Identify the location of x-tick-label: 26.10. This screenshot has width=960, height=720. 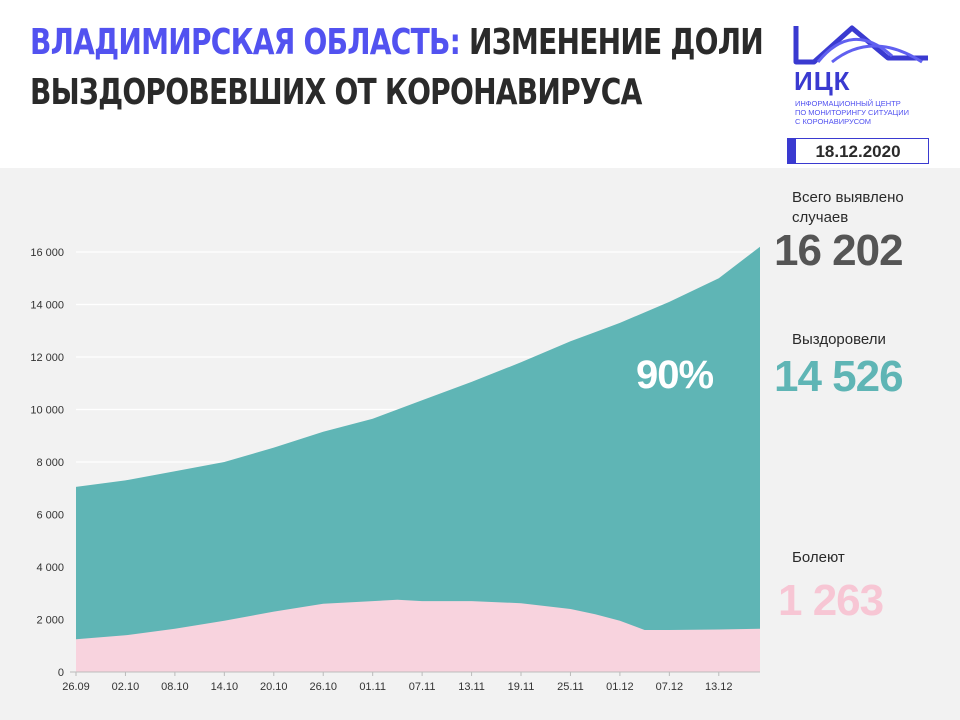
(323, 687).